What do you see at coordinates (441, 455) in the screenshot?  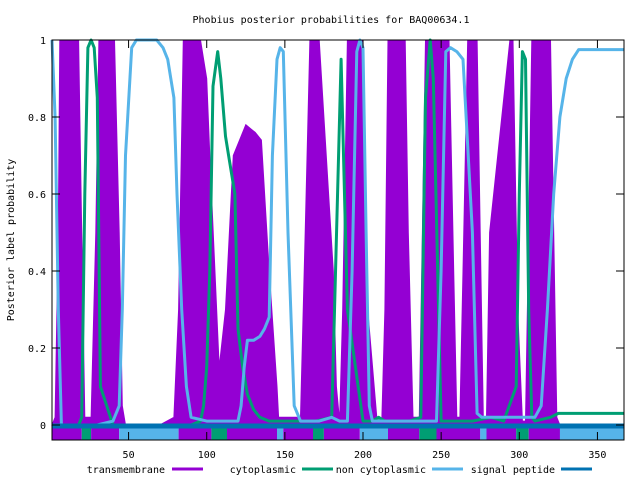 I see `x-tick-label: 250` at bounding box center [441, 455].